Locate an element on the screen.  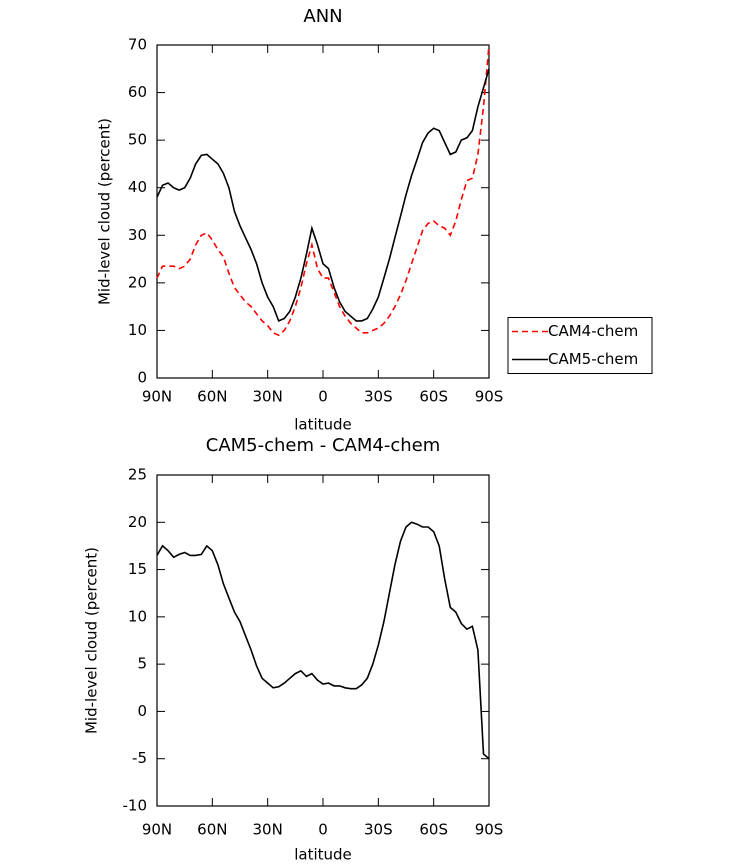
y-tick-label: 15 is located at coordinates (137, 569).